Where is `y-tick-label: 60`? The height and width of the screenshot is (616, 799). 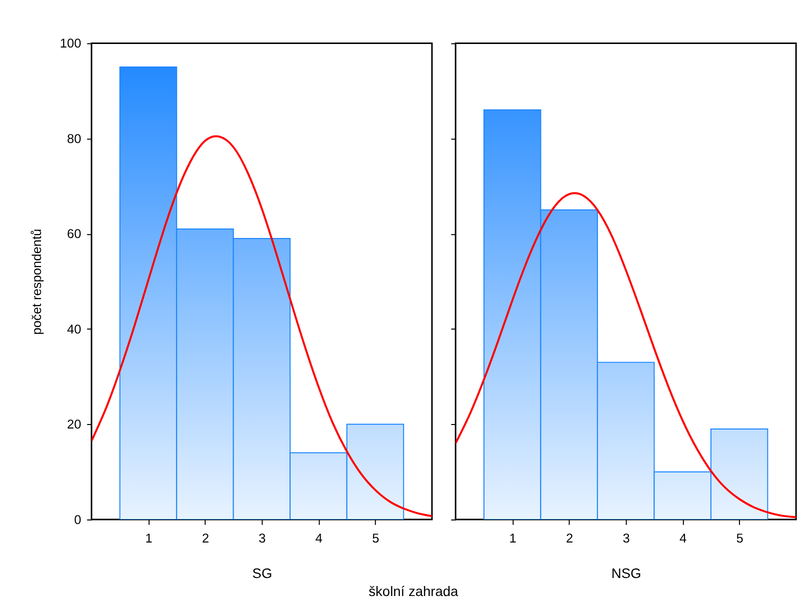 y-tick-label: 60 is located at coordinates (74, 234).